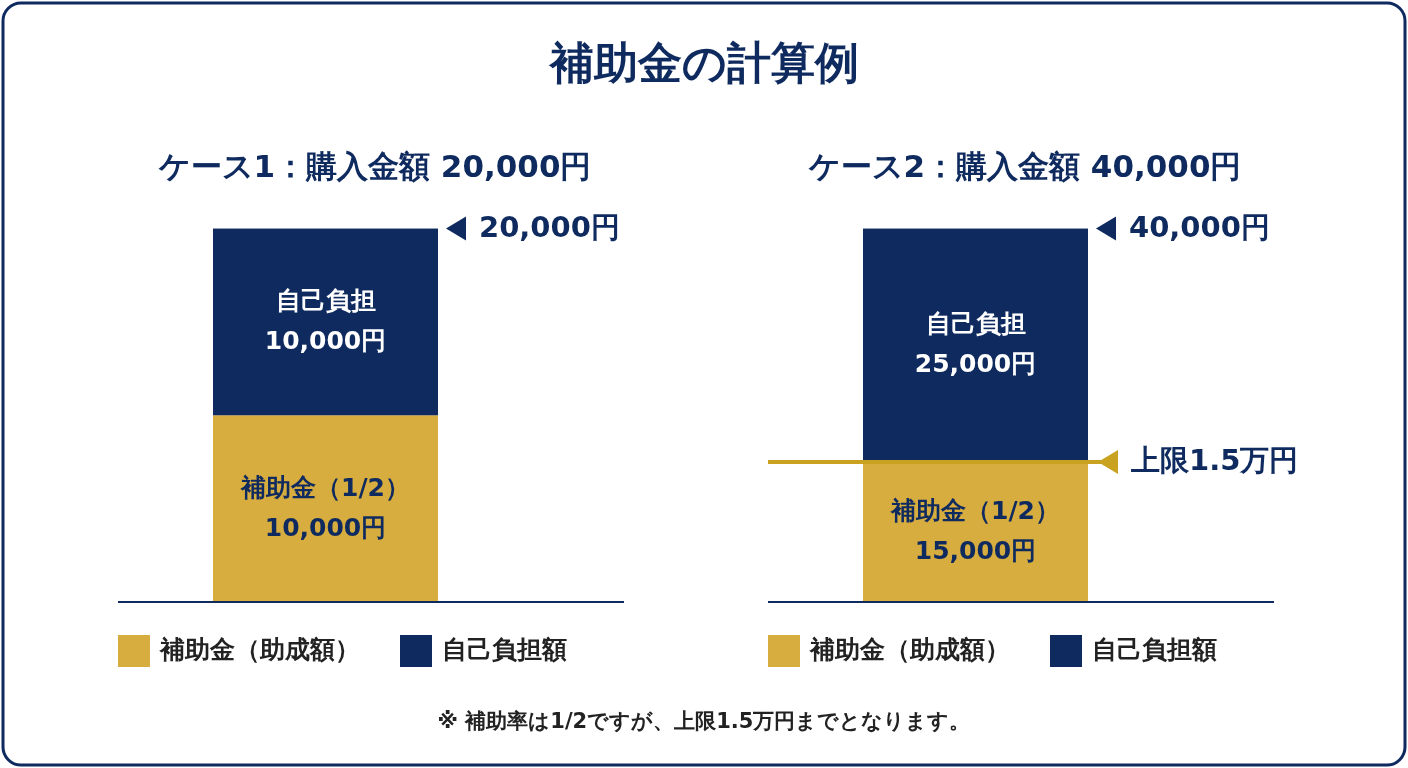 This screenshot has height=768, width=1408. I want to click on chart-title: ケース1：購入金額 20,000円, so click(374, 165).